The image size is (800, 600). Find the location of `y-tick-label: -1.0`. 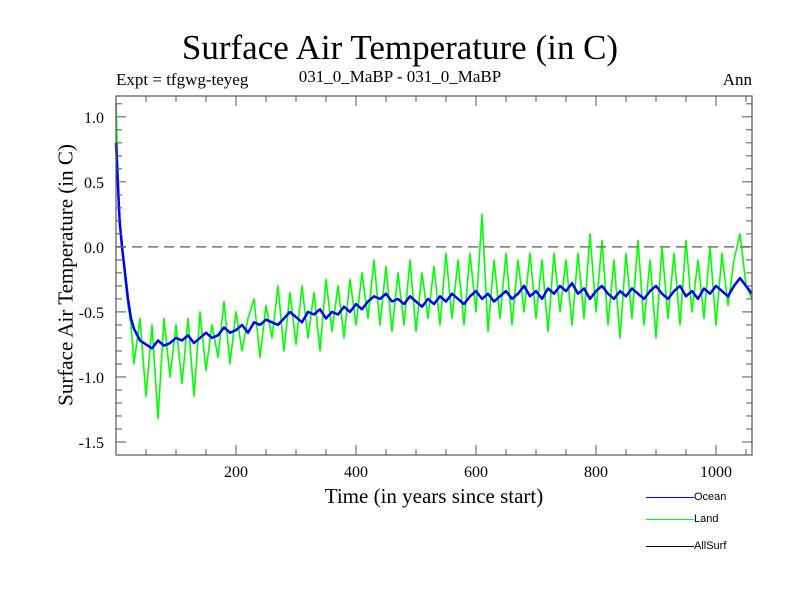

y-tick-label: -1.0 is located at coordinates (91, 378).